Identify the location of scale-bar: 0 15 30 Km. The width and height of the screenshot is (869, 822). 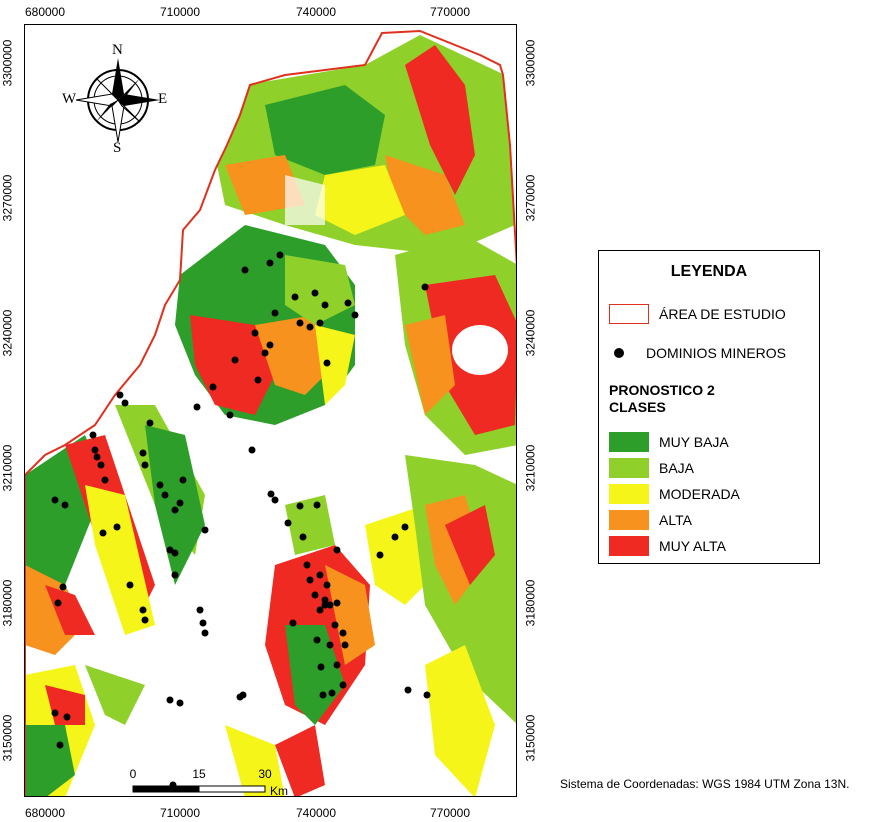
(225, 784).